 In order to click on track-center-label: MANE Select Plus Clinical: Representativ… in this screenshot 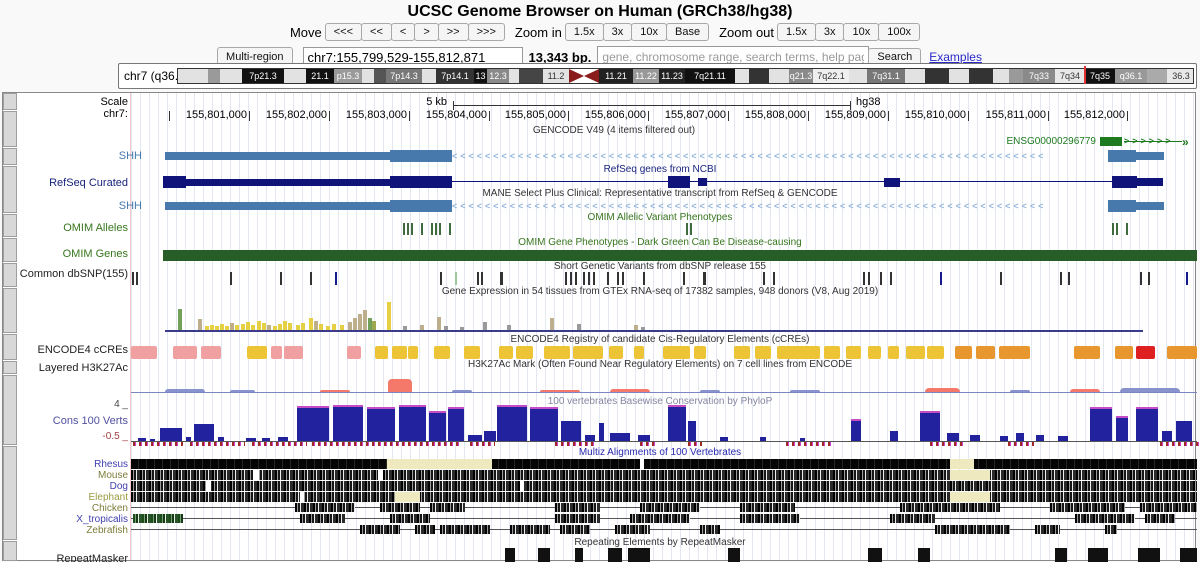, I will do `click(660, 193)`.